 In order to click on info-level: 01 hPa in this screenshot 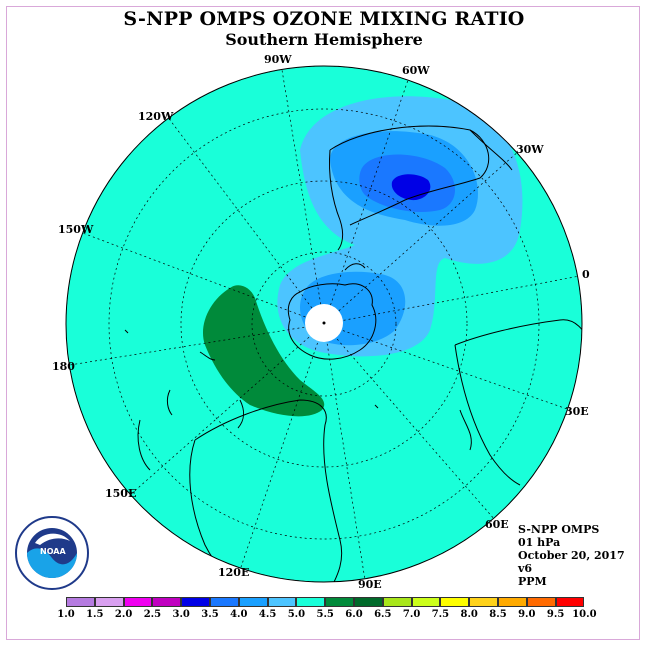, I will do `click(539, 542)`.